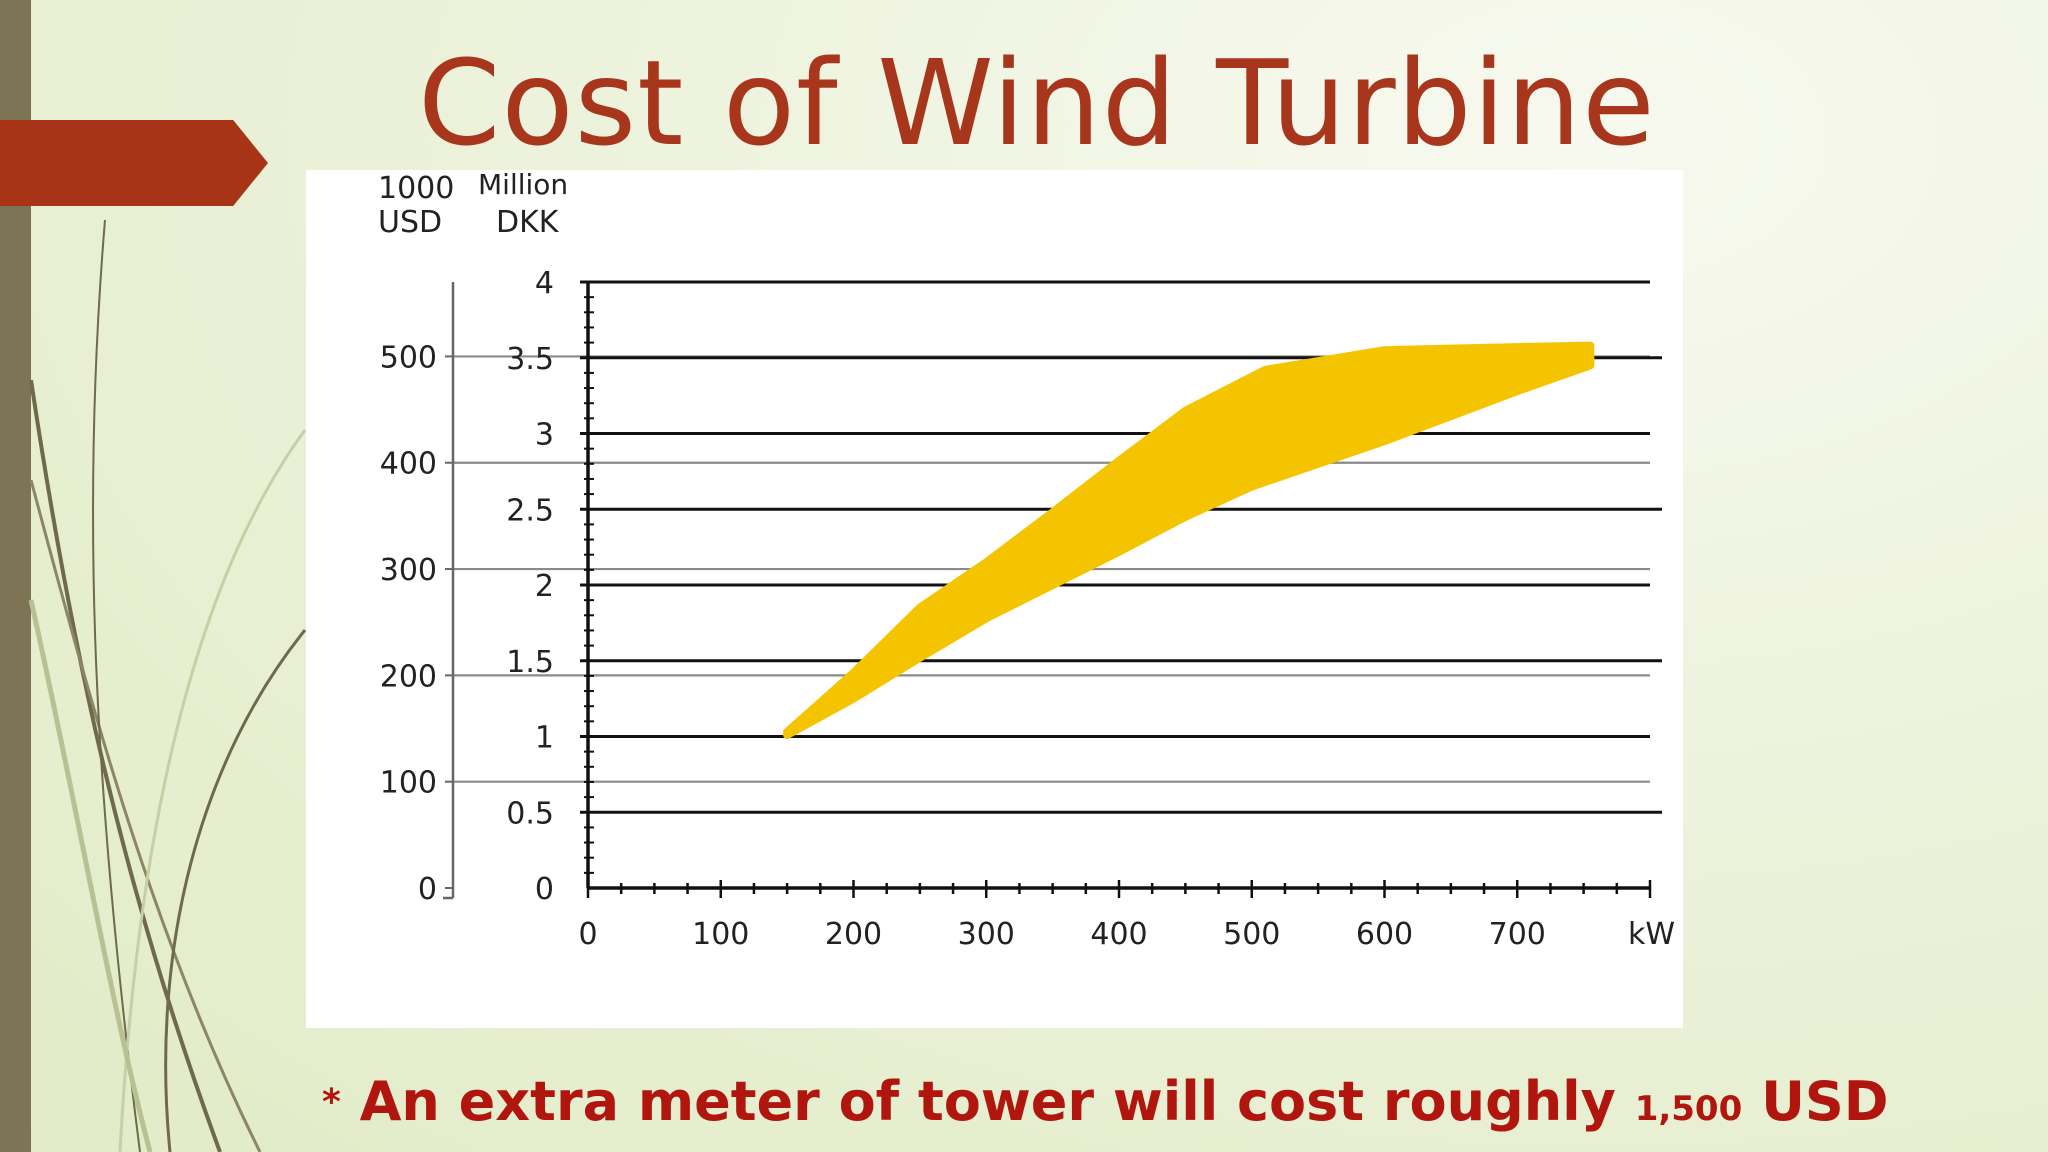 The image size is (2048, 1152). Describe the element at coordinates (427, 889) in the screenshot. I see `usd-tick-label: 0` at that location.